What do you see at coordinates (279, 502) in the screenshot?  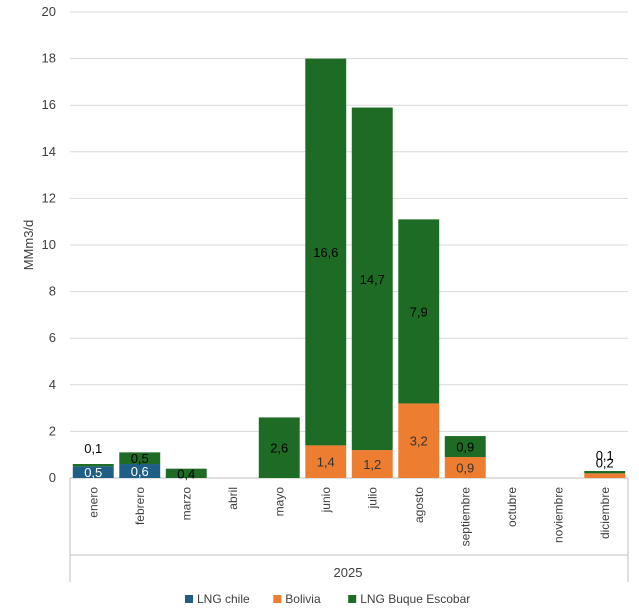 I see `x-tick-label: mayo` at bounding box center [279, 502].